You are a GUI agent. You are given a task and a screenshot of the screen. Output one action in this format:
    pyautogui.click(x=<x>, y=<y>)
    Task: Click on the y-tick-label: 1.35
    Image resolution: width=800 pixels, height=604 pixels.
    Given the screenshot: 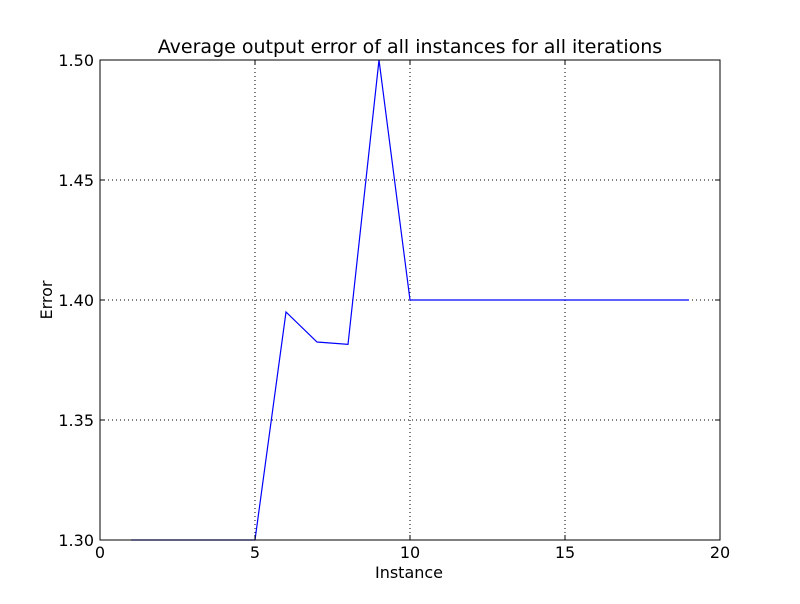 What is the action you would take?
    pyautogui.click(x=76, y=420)
    